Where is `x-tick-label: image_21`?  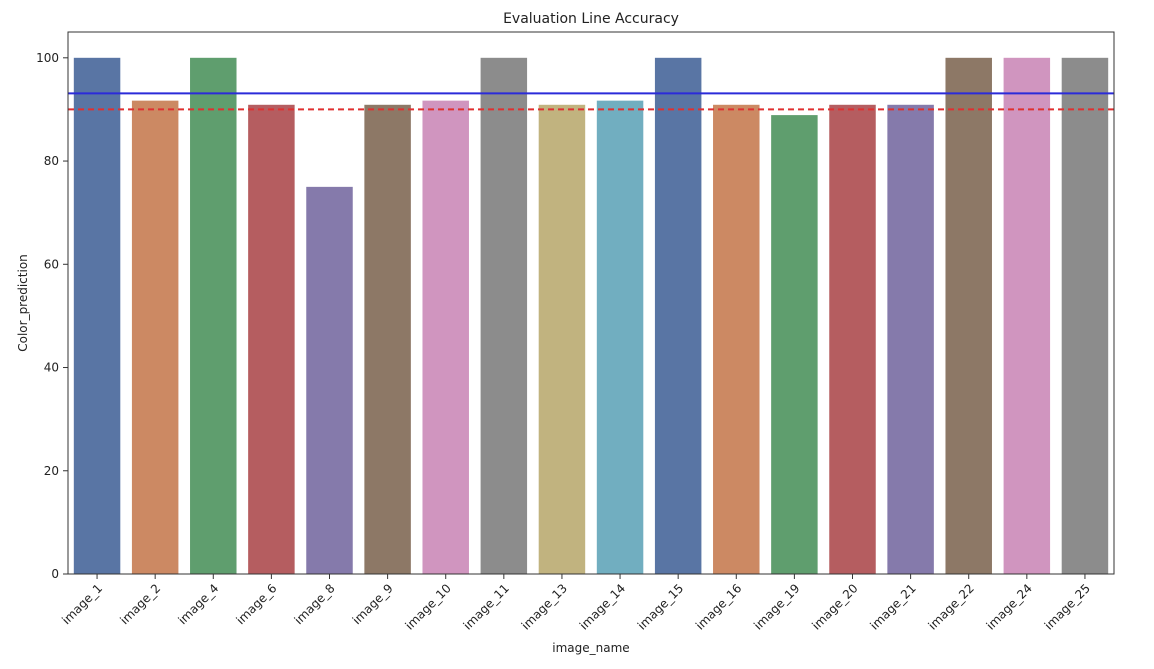 x-tick-label: image_21 is located at coordinates (892, 606).